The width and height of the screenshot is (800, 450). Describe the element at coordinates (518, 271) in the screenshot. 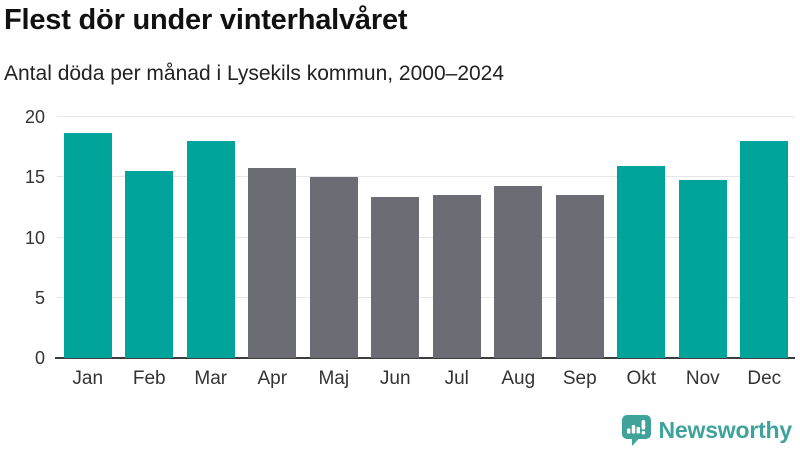

I see `bar-aug` at that location.